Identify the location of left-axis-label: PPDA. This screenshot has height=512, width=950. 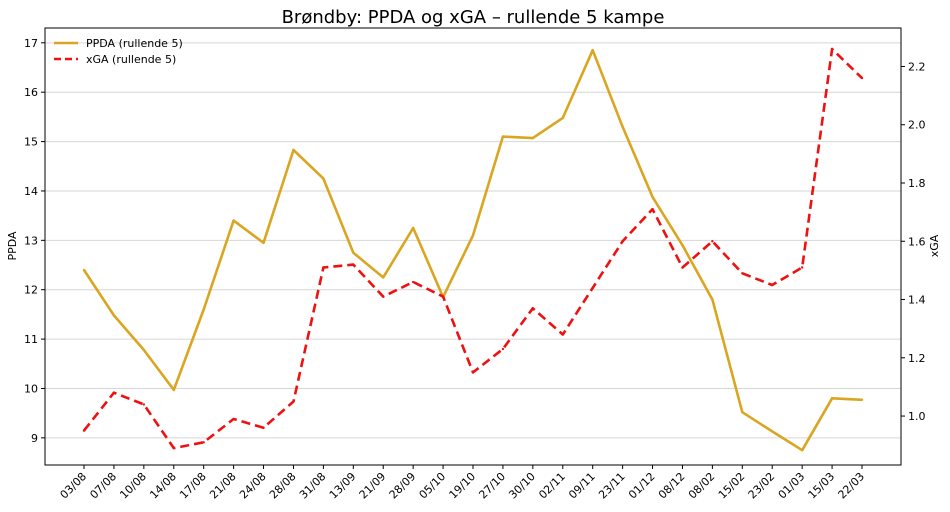
(12, 246).